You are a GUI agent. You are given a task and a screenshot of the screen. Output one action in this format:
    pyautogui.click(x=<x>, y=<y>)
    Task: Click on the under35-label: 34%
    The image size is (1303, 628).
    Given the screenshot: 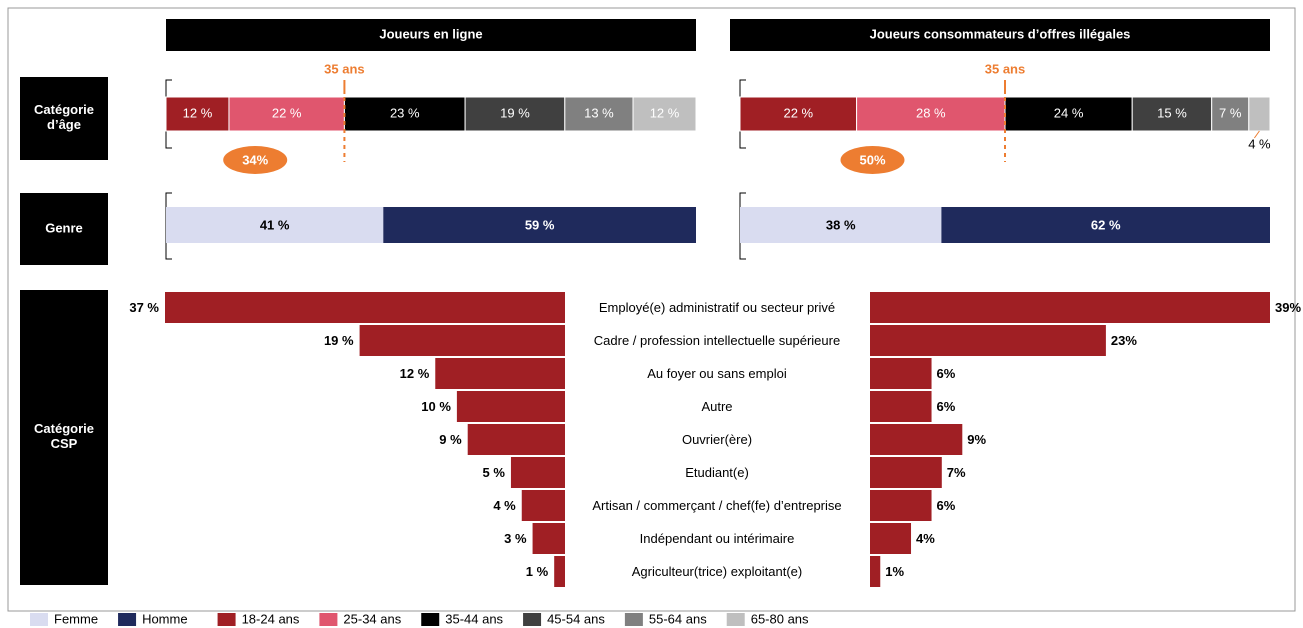 What is the action you would take?
    pyautogui.click(x=255, y=159)
    